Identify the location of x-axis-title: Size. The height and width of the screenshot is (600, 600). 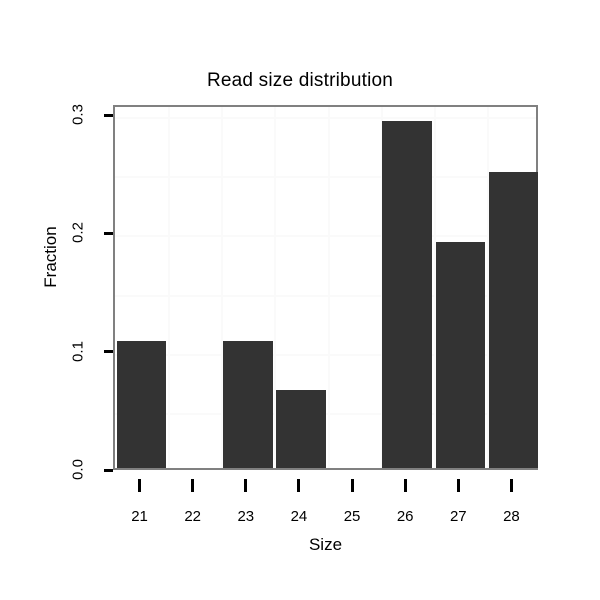
(325, 544).